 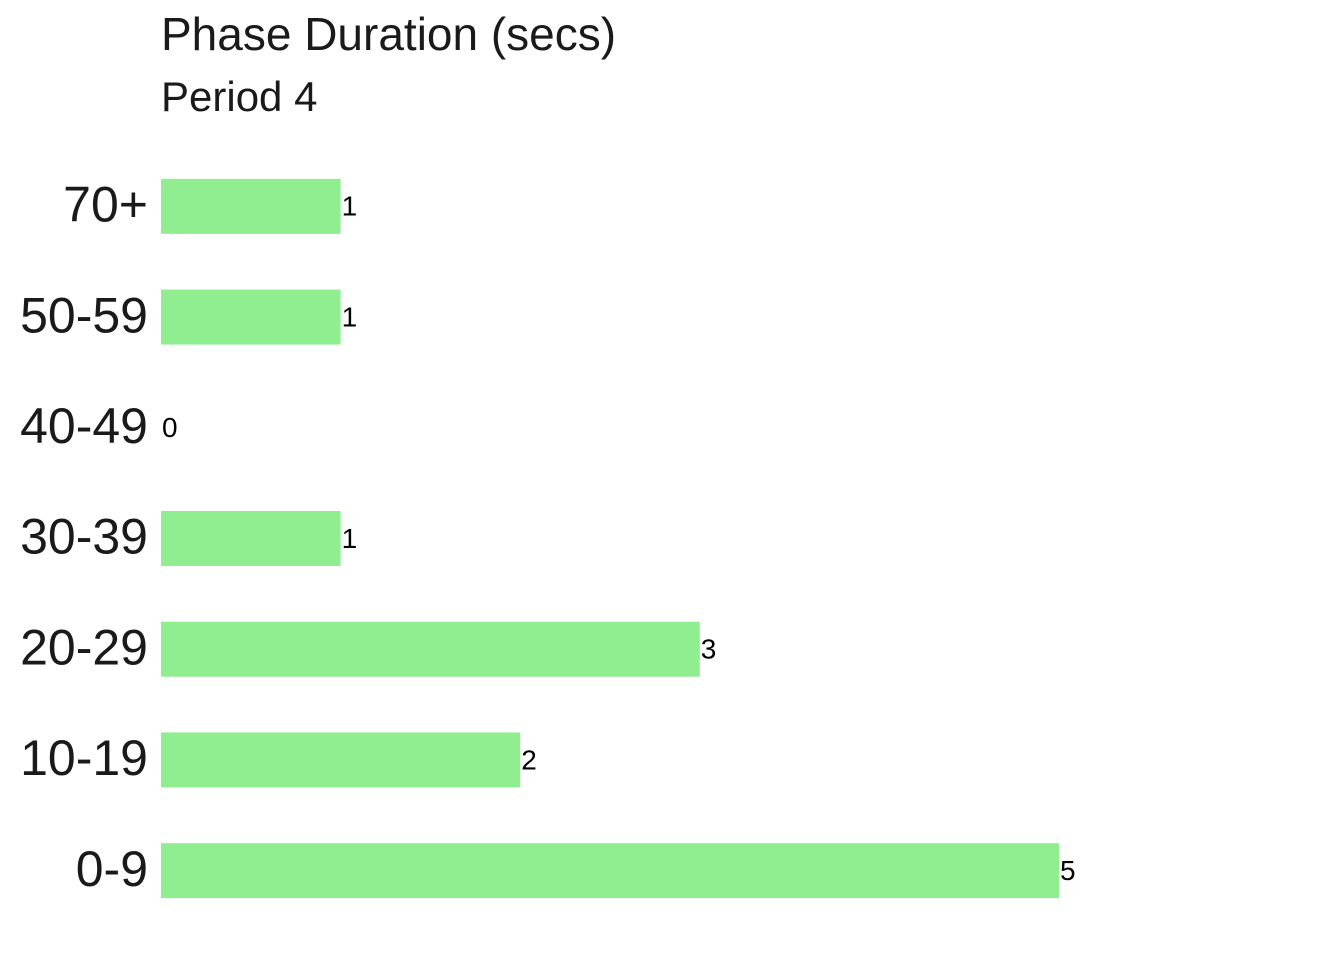 What do you see at coordinates (105, 205) in the screenshot?
I see `y-tick-label: 70+` at bounding box center [105, 205].